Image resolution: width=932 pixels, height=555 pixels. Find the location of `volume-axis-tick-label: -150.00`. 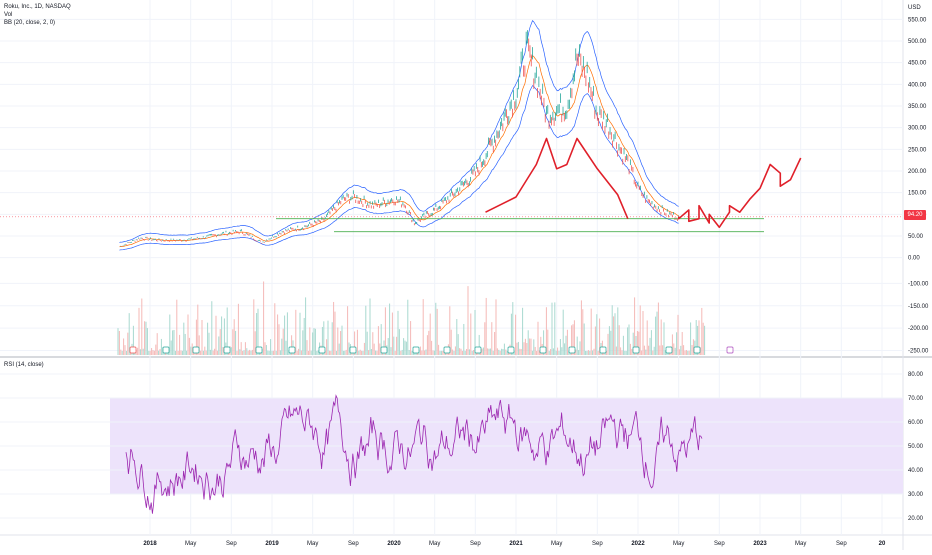

volume-axis-tick-label: -150.00 is located at coordinates (918, 307).